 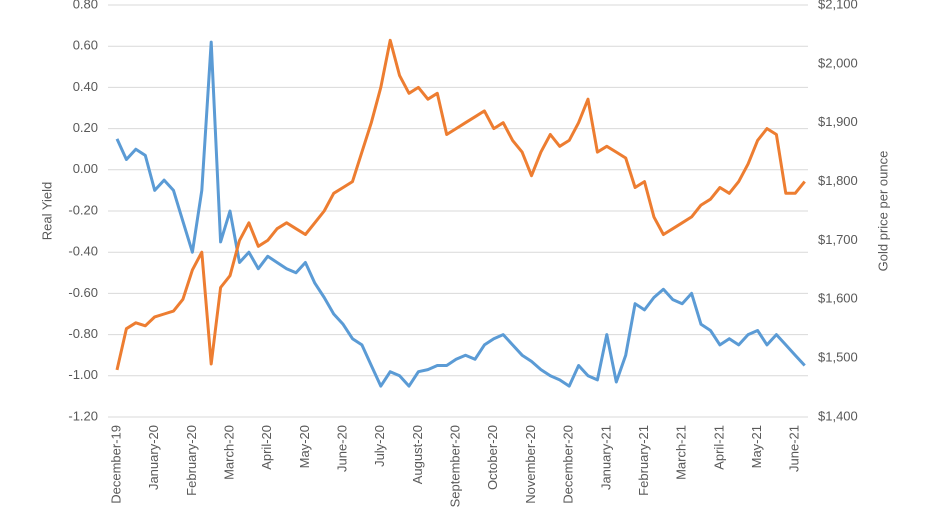 I want to click on y2-tick-label: $1,900, so click(x=838, y=121).